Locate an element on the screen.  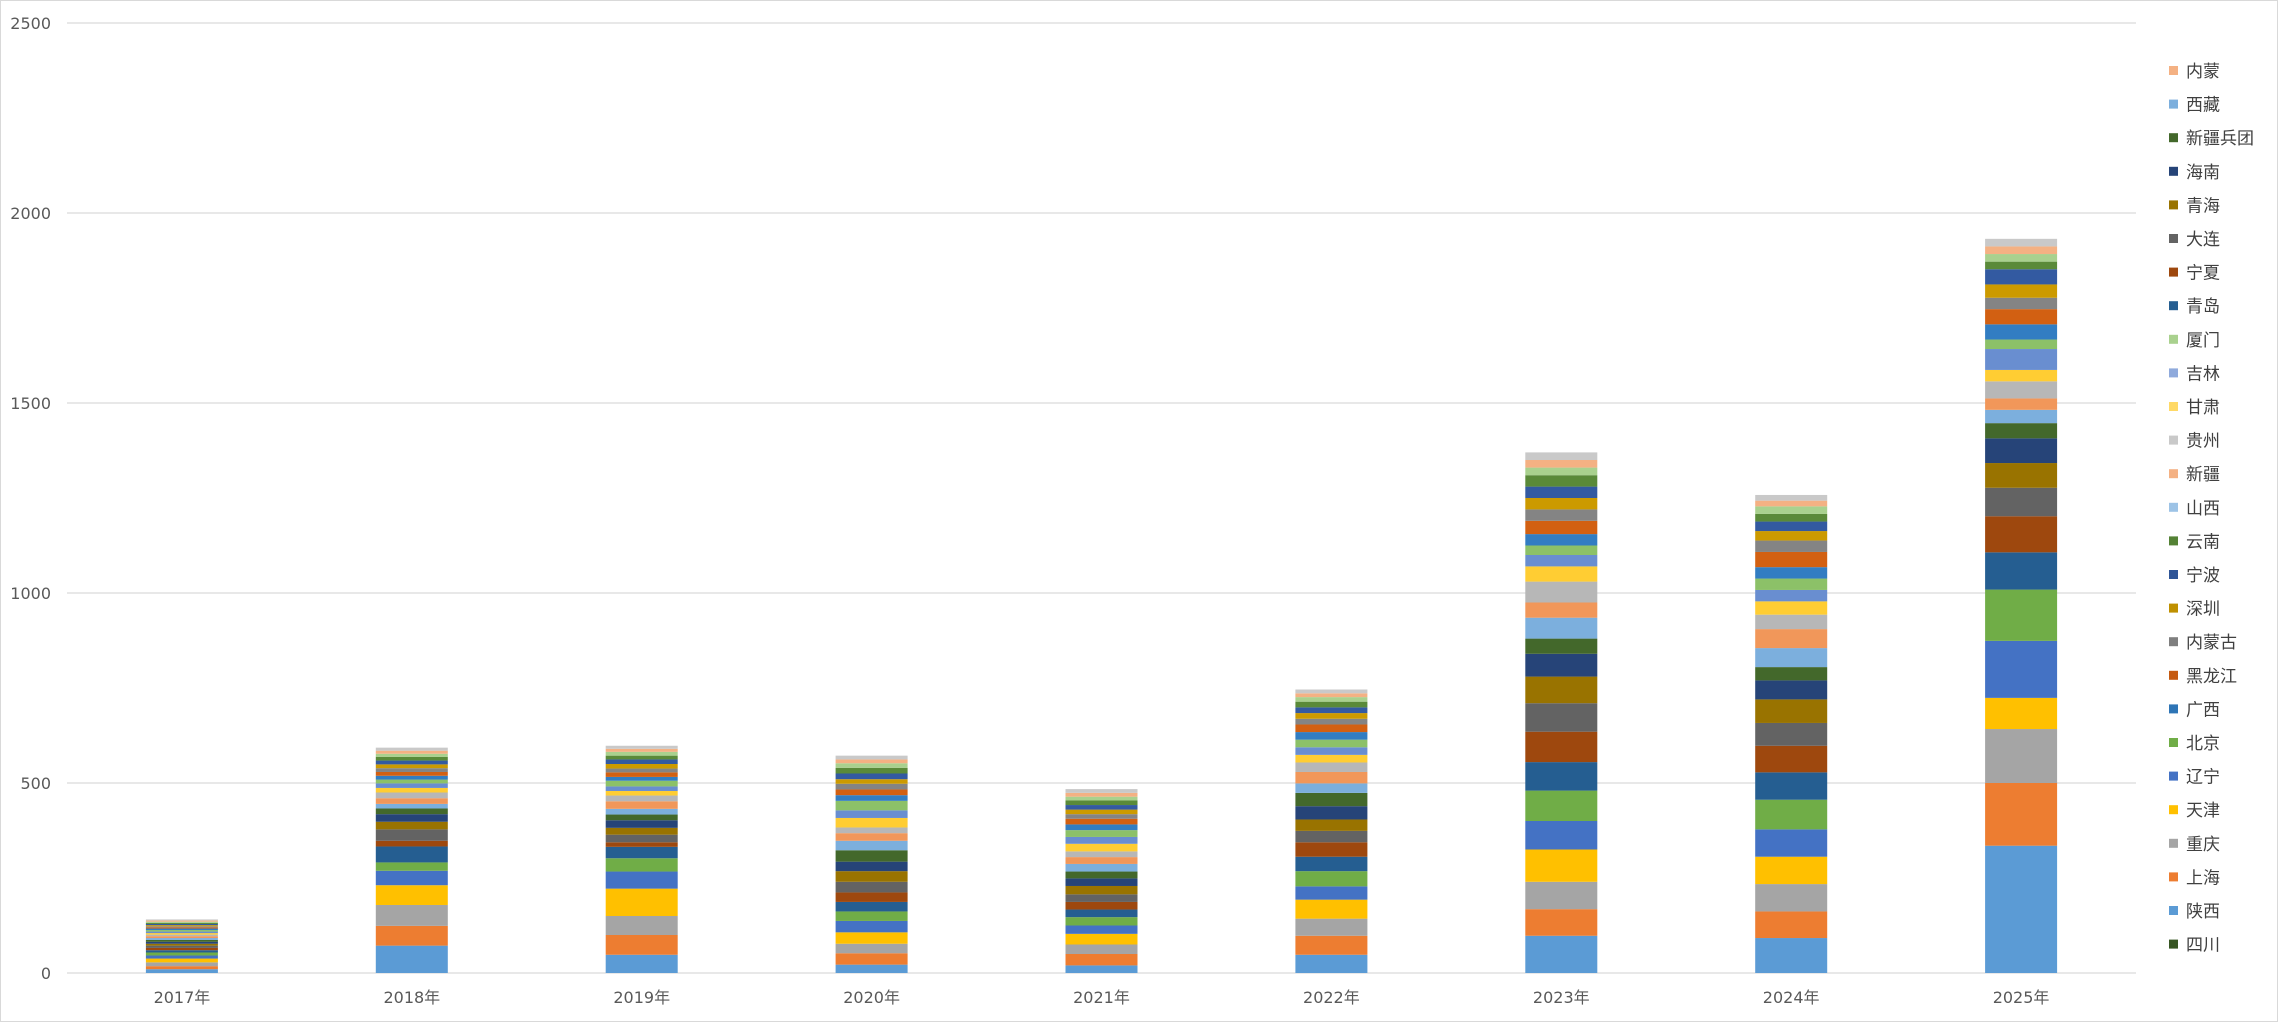
legend-label: 宁夏 is located at coordinates (2203, 274).